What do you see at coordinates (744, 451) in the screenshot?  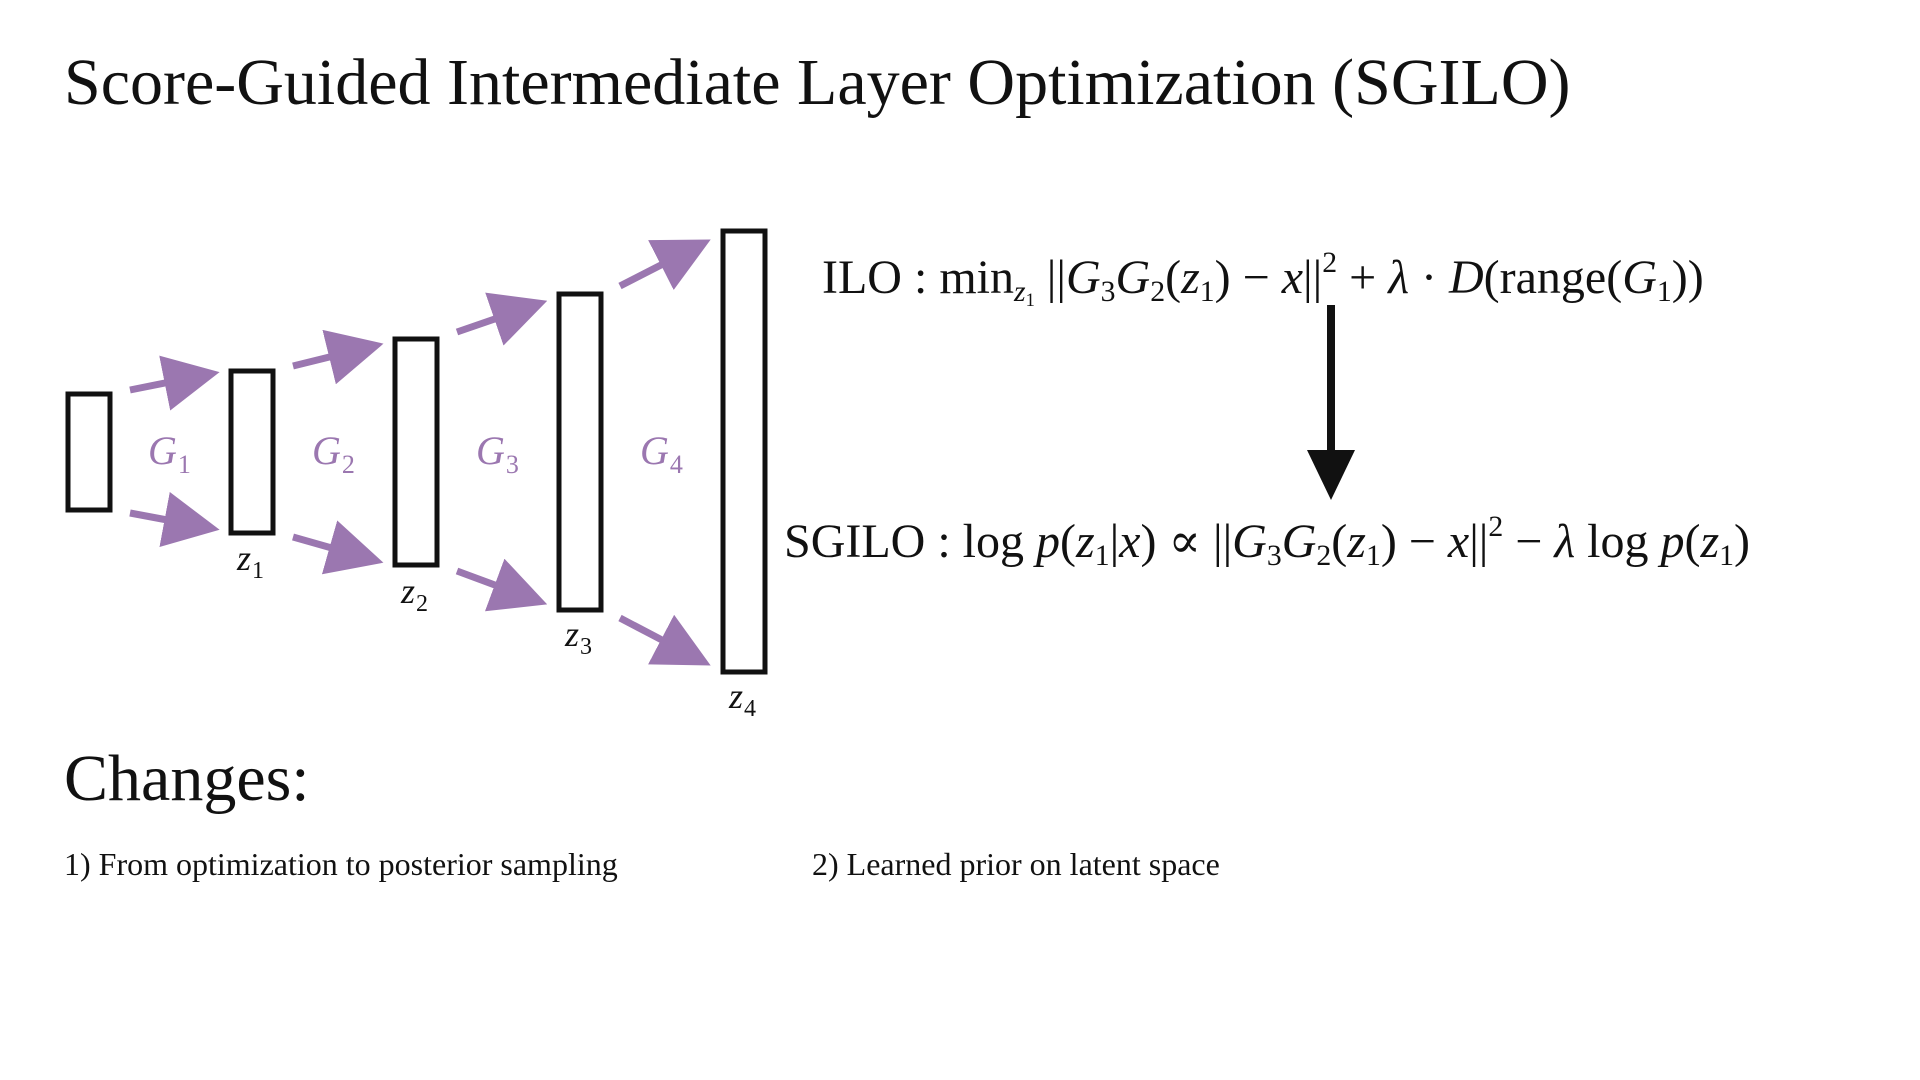 I see `layer-box-z4` at bounding box center [744, 451].